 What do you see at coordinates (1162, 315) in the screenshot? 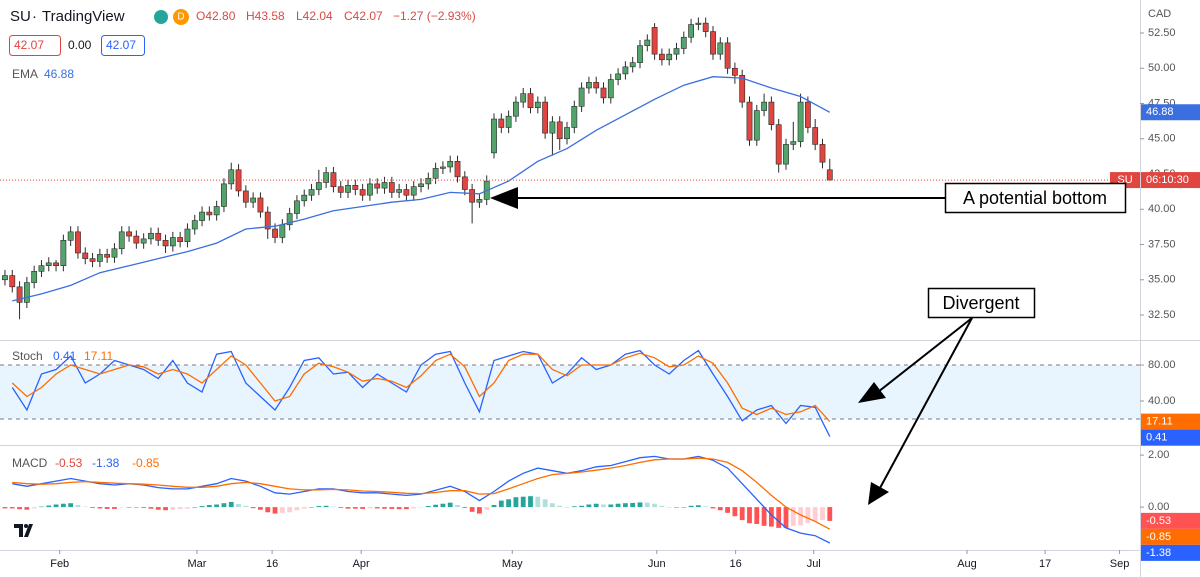
I see `y-tick-label: 32.50` at bounding box center [1162, 315].